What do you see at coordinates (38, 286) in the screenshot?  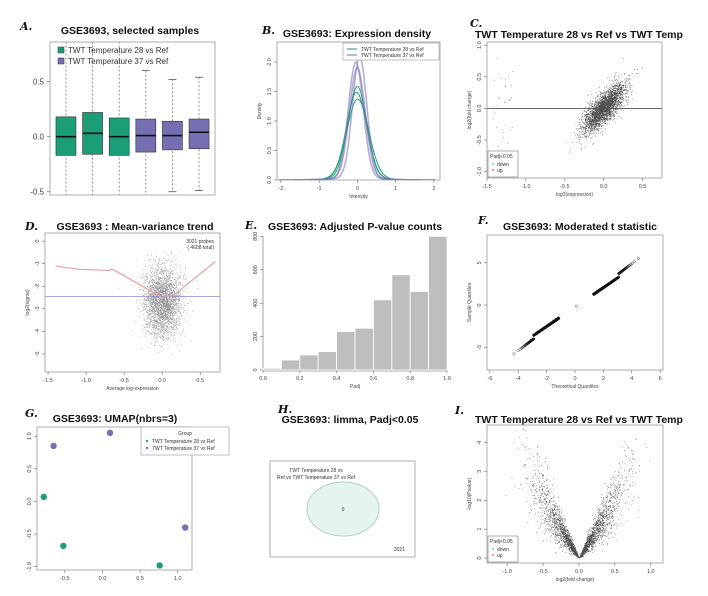 I see `y-tick-label: -2` at bounding box center [38, 286].